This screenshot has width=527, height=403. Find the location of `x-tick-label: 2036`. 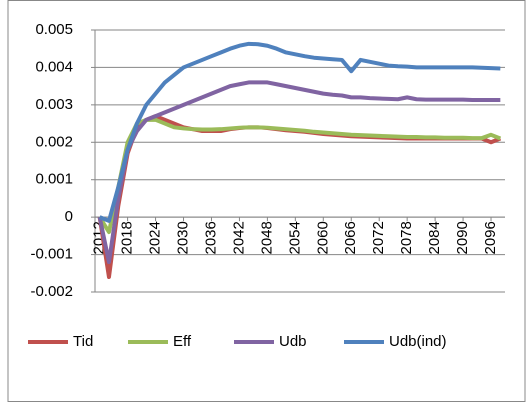

x-tick-label: 2036 is located at coordinates (210, 237).